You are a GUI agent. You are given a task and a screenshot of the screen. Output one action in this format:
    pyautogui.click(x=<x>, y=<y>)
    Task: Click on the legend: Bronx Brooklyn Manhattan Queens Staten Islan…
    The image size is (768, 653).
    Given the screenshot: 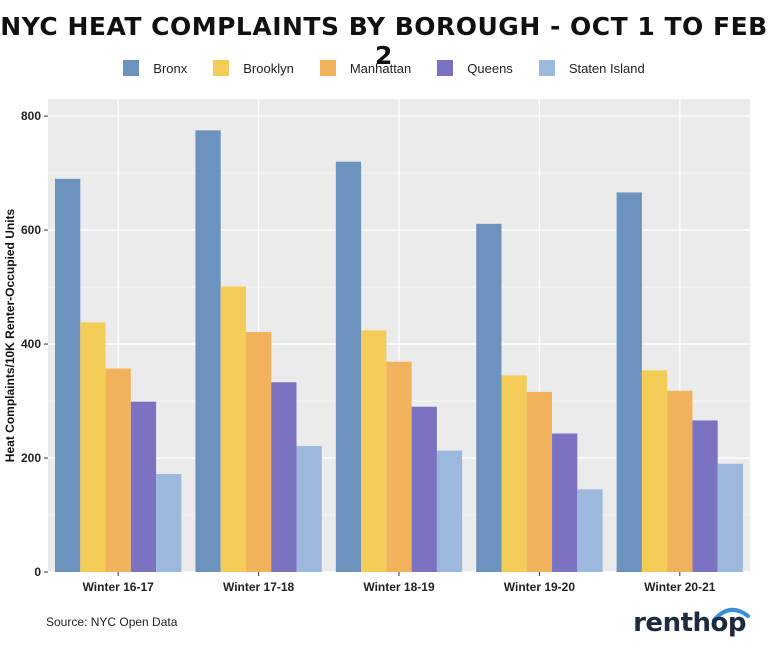 What is the action you would take?
    pyautogui.click(x=384, y=68)
    